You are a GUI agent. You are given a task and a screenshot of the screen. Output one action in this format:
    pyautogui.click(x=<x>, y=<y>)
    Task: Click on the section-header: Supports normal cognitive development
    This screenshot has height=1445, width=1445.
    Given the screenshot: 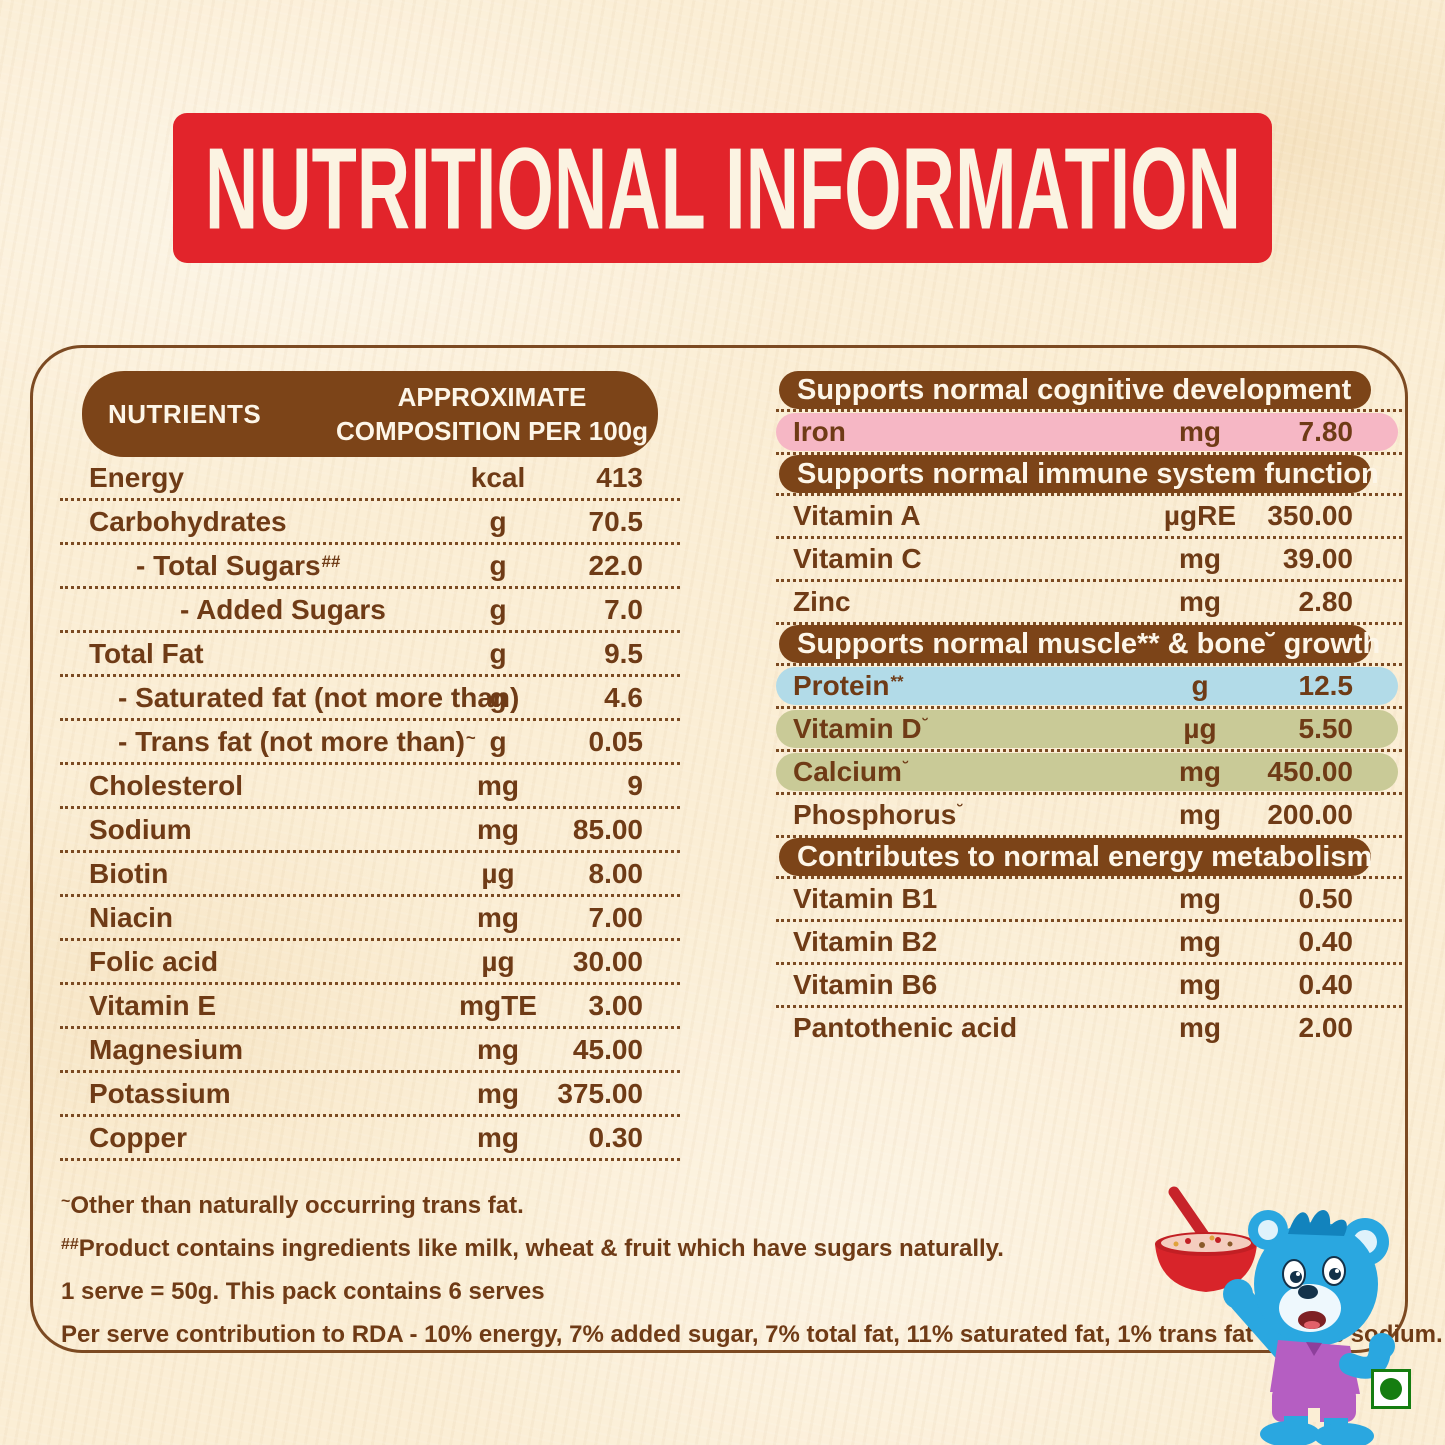 What is the action you would take?
    pyautogui.click(x=1075, y=390)
    